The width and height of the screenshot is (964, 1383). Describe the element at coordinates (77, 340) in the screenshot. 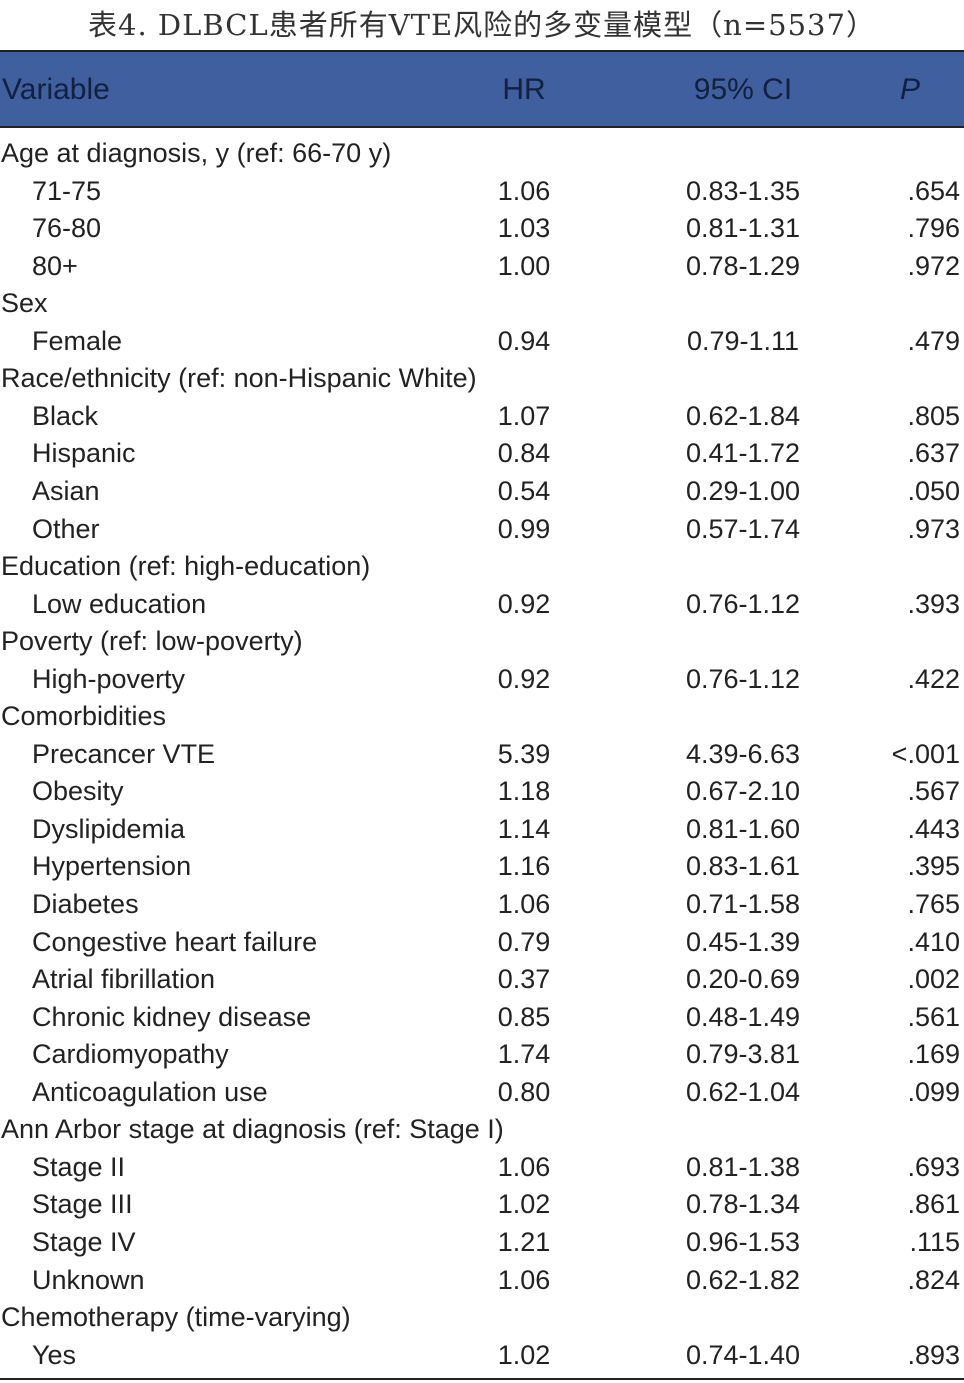

I see `row-label: Female` at that location.